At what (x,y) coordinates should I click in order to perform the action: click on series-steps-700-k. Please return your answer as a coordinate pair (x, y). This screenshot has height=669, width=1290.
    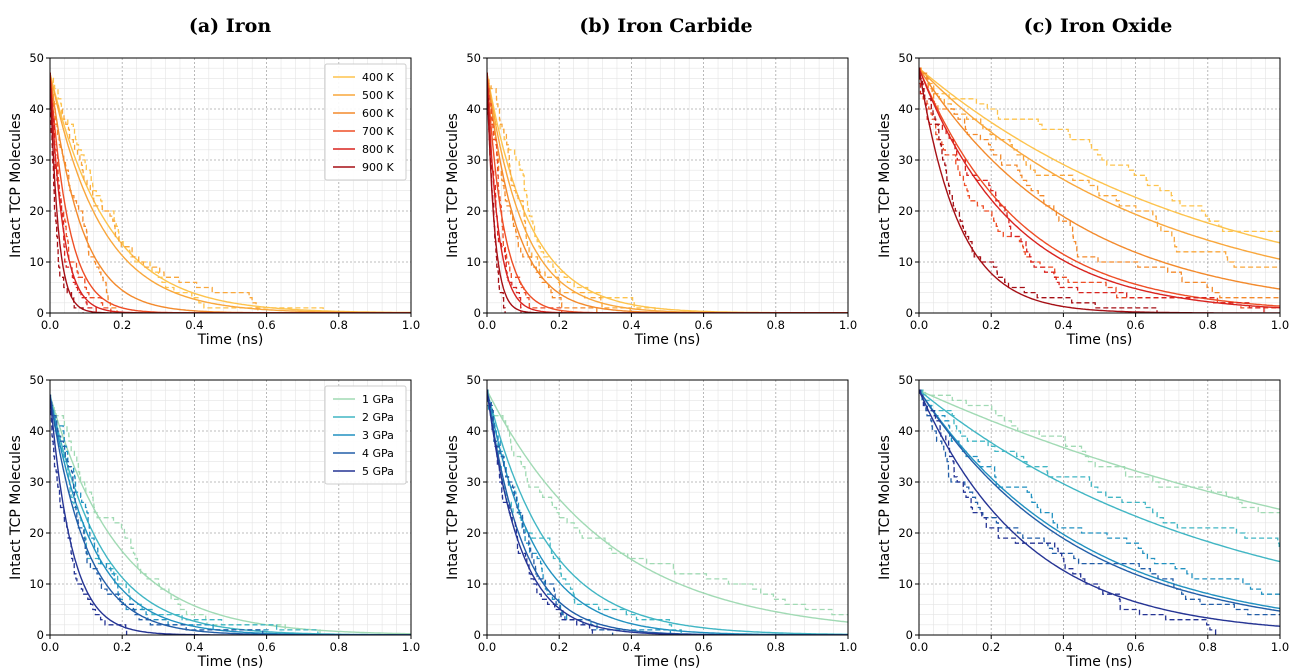
    Looking at the image, I should click on (1099, 188).